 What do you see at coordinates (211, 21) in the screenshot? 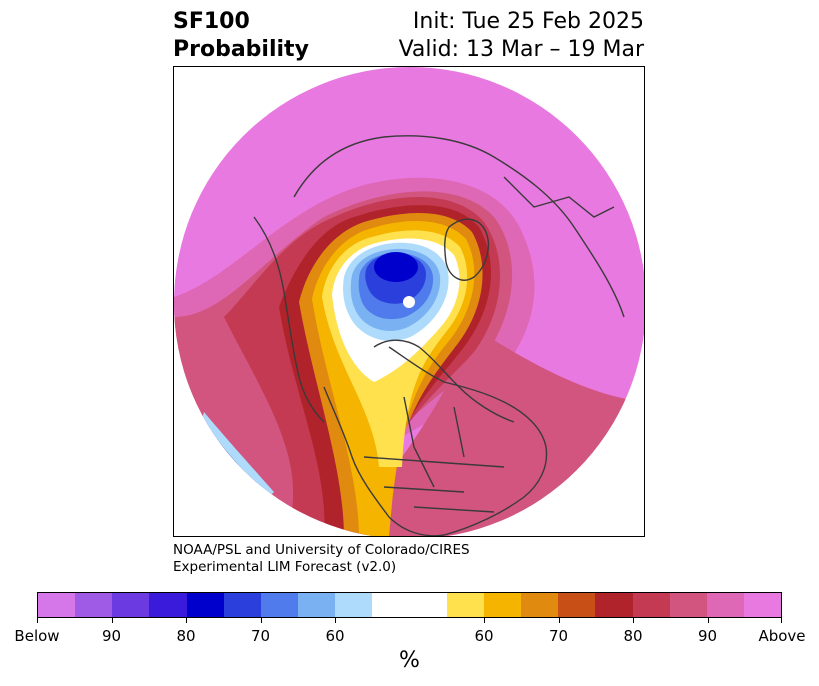
I see `variable-name: SF100` at bounding box center [211, 21].